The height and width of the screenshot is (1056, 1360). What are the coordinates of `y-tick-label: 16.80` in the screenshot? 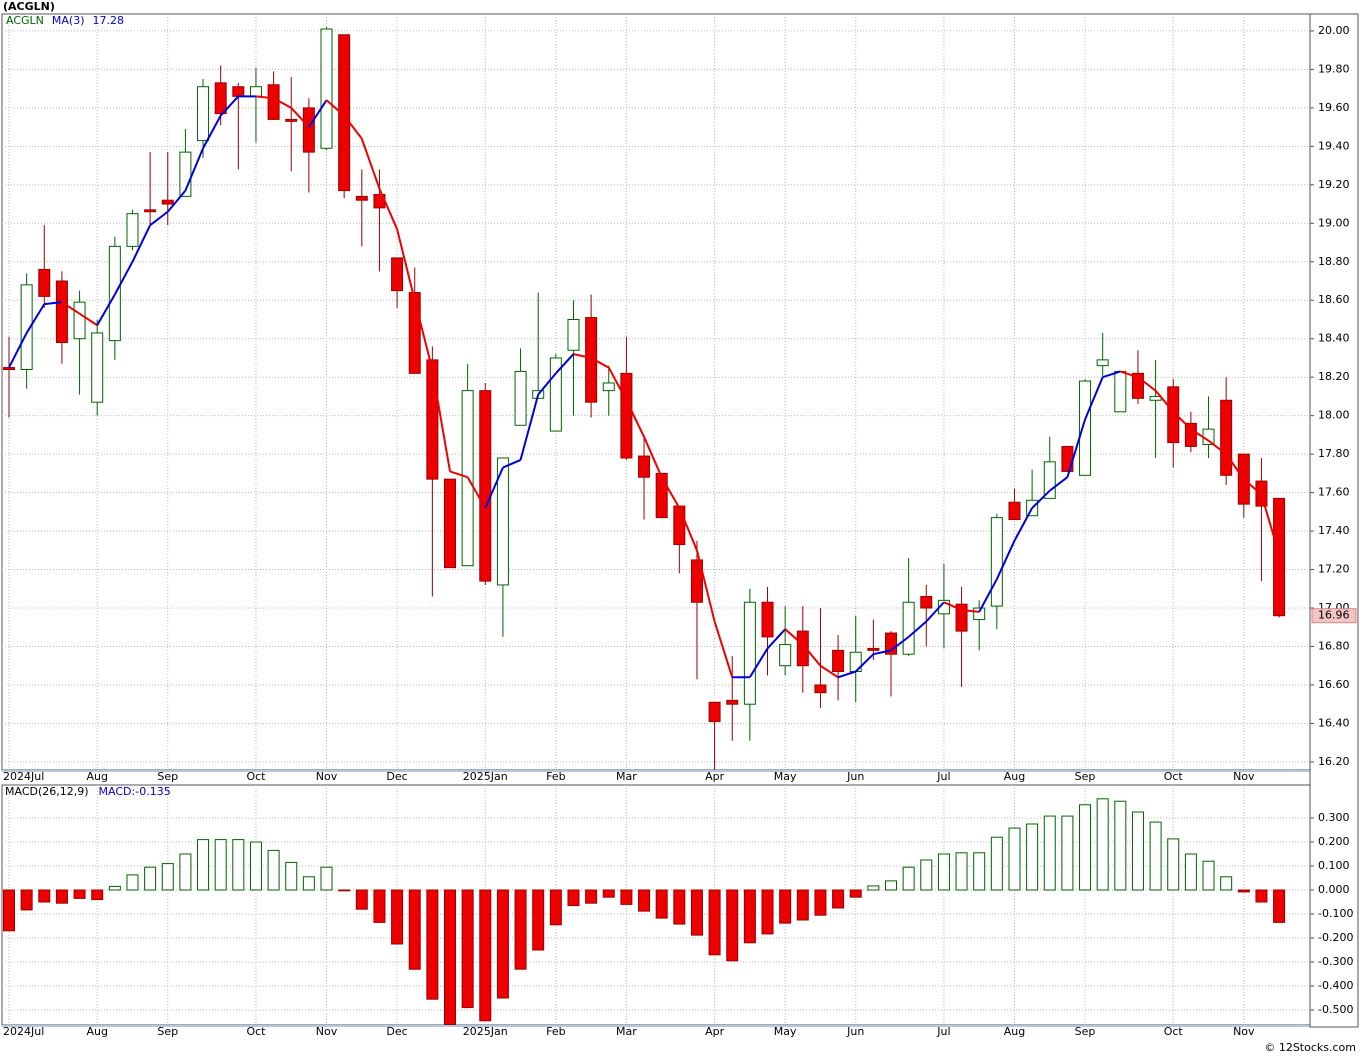 It's located at (1334, 646).